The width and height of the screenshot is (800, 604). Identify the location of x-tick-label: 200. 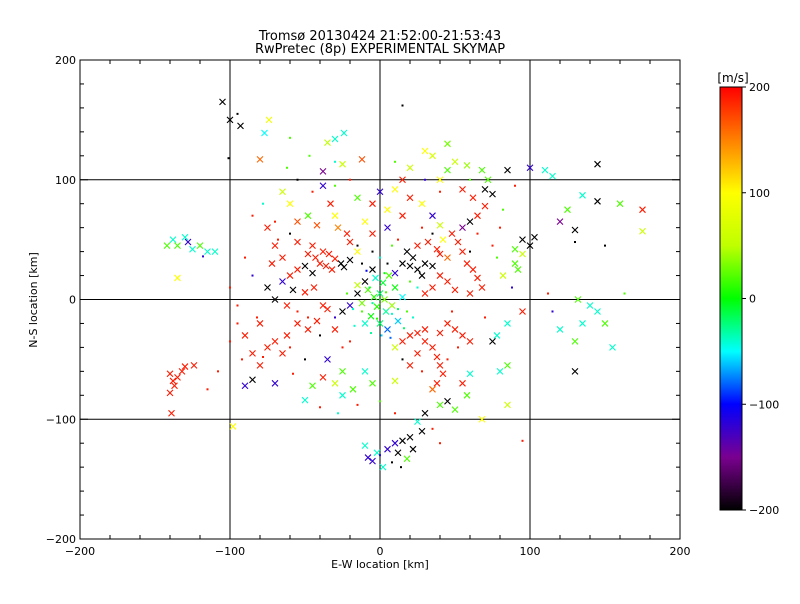
(680, 551).